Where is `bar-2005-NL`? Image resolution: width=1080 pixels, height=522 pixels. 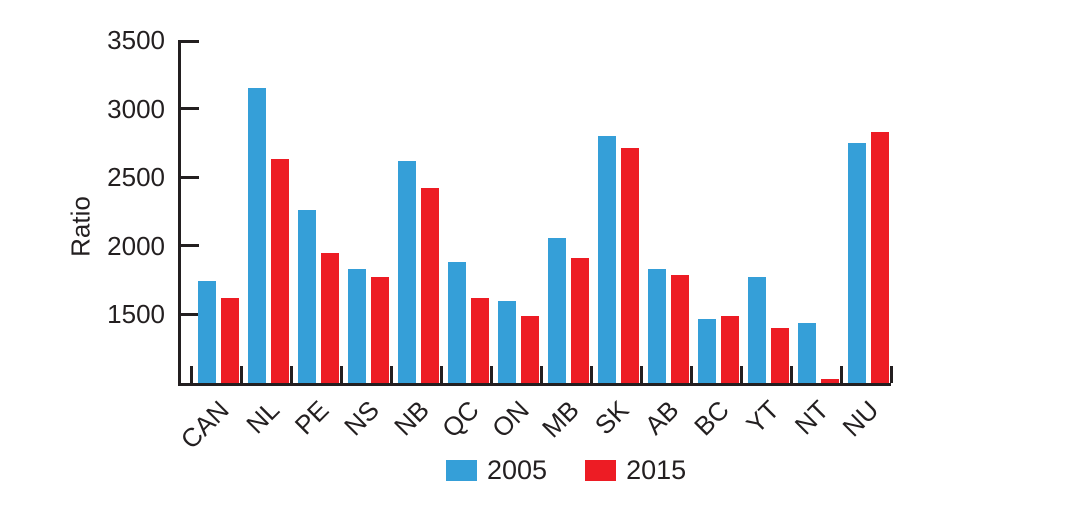
bar-2005-NL is located at coordinates (257, 235).